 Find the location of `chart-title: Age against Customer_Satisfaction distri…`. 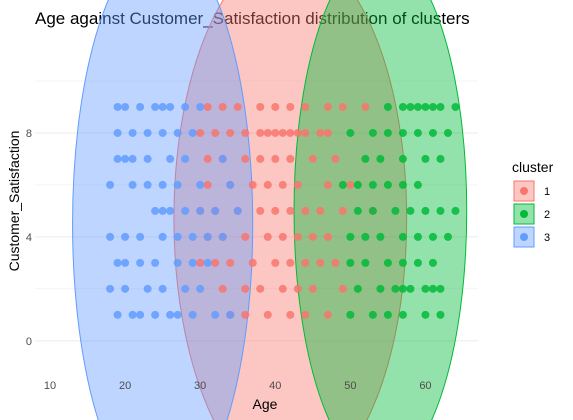

chart-title: Age against Customer_Satisfaction distri… is located at coordinates (252, 18).